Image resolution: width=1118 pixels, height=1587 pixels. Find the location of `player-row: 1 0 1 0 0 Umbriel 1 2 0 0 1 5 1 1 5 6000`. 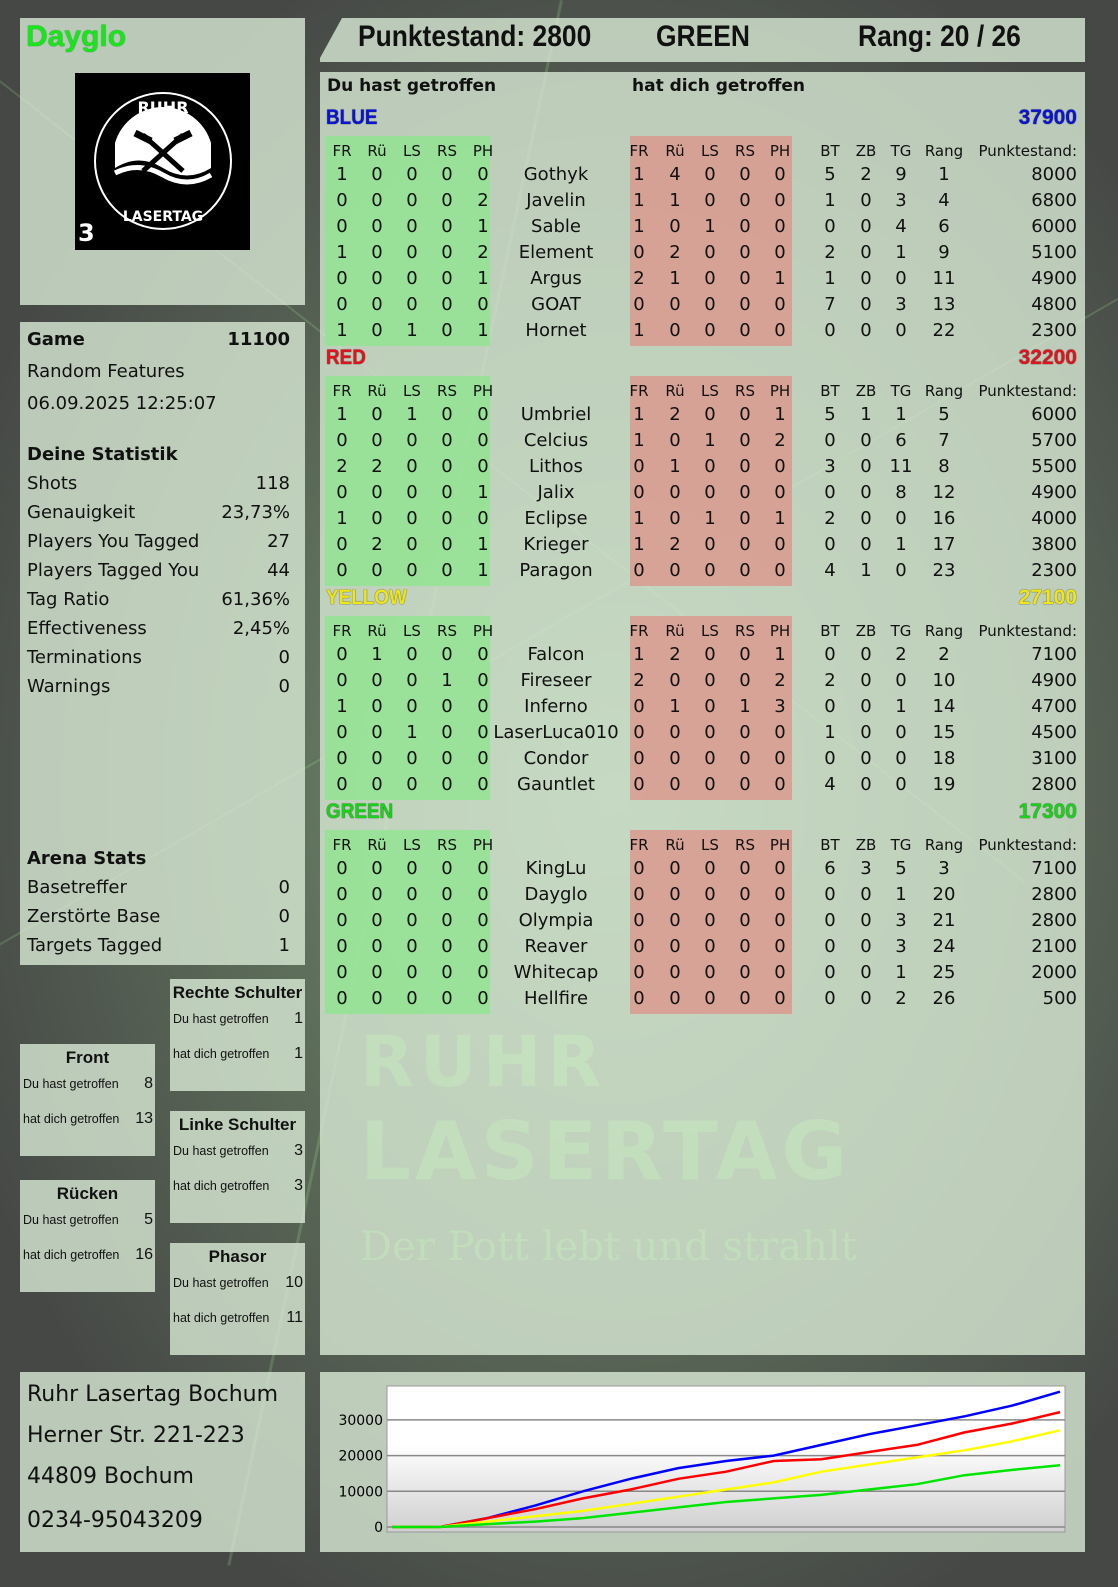

player-row: 1 0 1 0 0 Umbriel 1 2 0 0 1 5 1 1 5 6000 is located at coordinates (702, 417).